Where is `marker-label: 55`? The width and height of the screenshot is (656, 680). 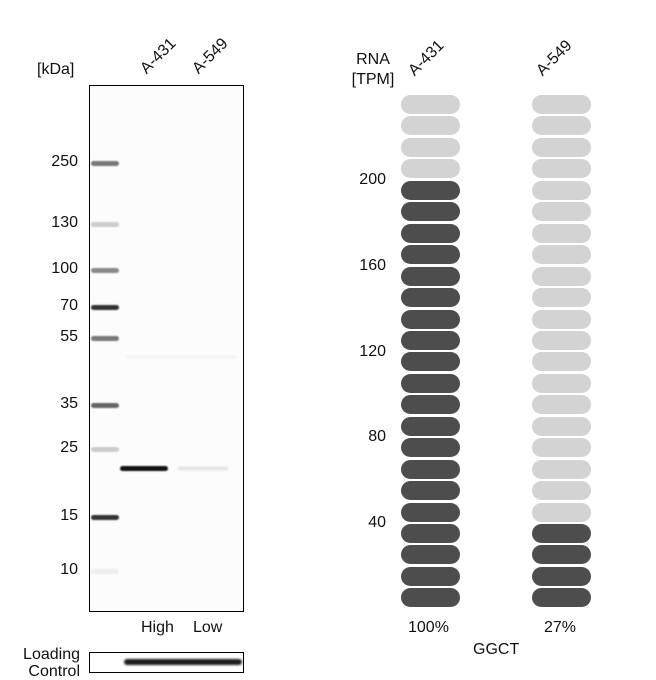 marker-label: 55 is located at coordinates (69, 336).